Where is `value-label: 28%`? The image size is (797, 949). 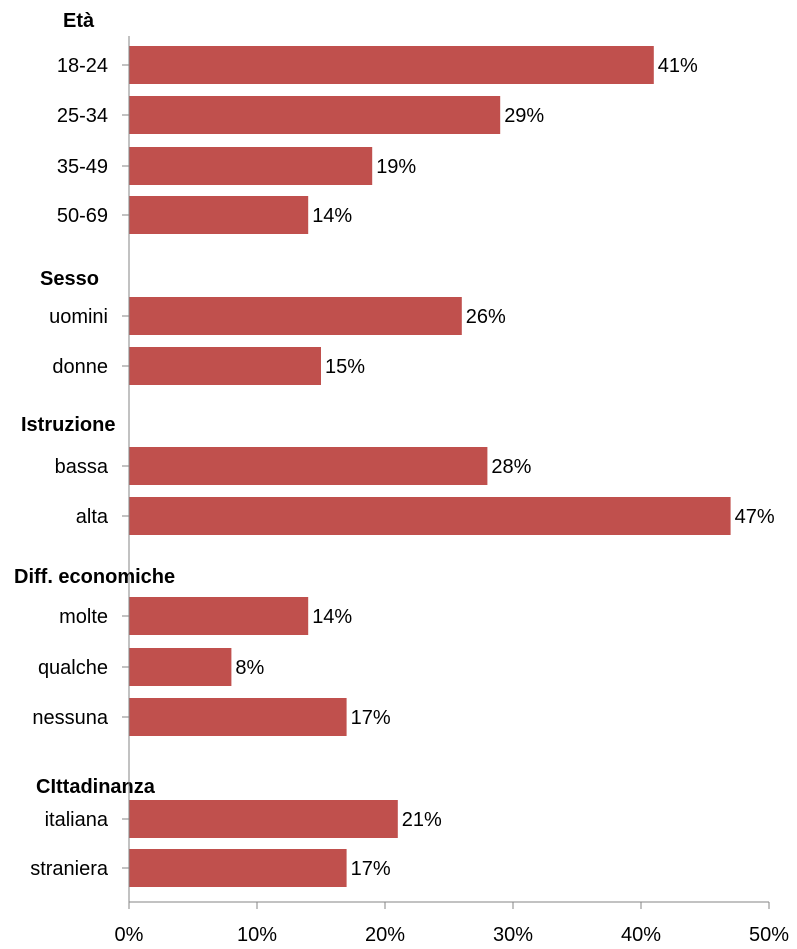
value-label: 28% is located at coordinates (511, 467).